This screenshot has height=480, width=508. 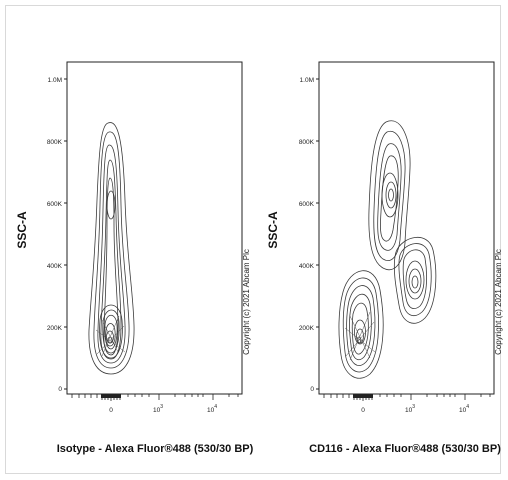 I want to click on contour-up-outer, so click(x=389, y=195).